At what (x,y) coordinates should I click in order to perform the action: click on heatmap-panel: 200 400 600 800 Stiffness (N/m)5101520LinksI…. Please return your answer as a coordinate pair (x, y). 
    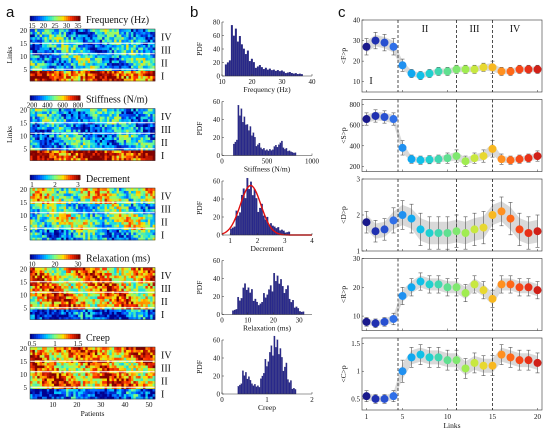
    Looking at the image, I should click on (88, 128).